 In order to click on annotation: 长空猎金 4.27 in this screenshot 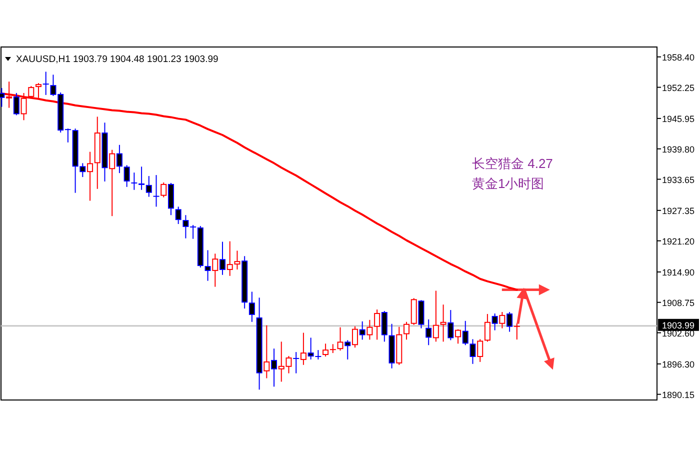, I will do `click(512, 163)`.